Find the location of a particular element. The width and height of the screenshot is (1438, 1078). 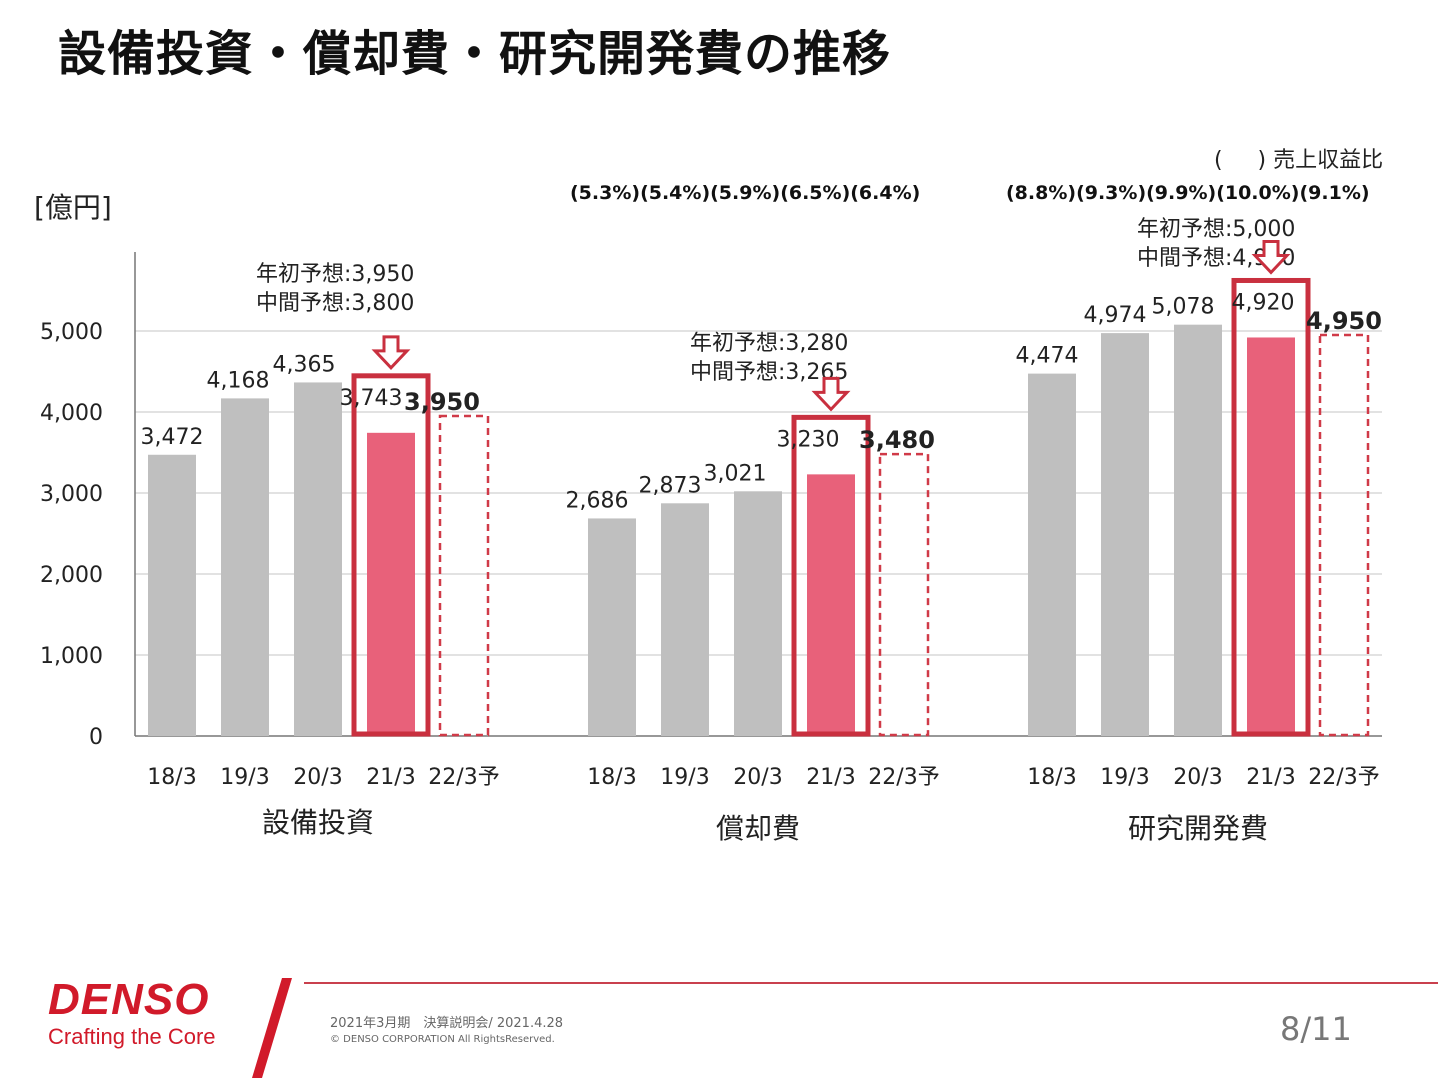

group-label: 償却費 is located at coordinates (758, 828).